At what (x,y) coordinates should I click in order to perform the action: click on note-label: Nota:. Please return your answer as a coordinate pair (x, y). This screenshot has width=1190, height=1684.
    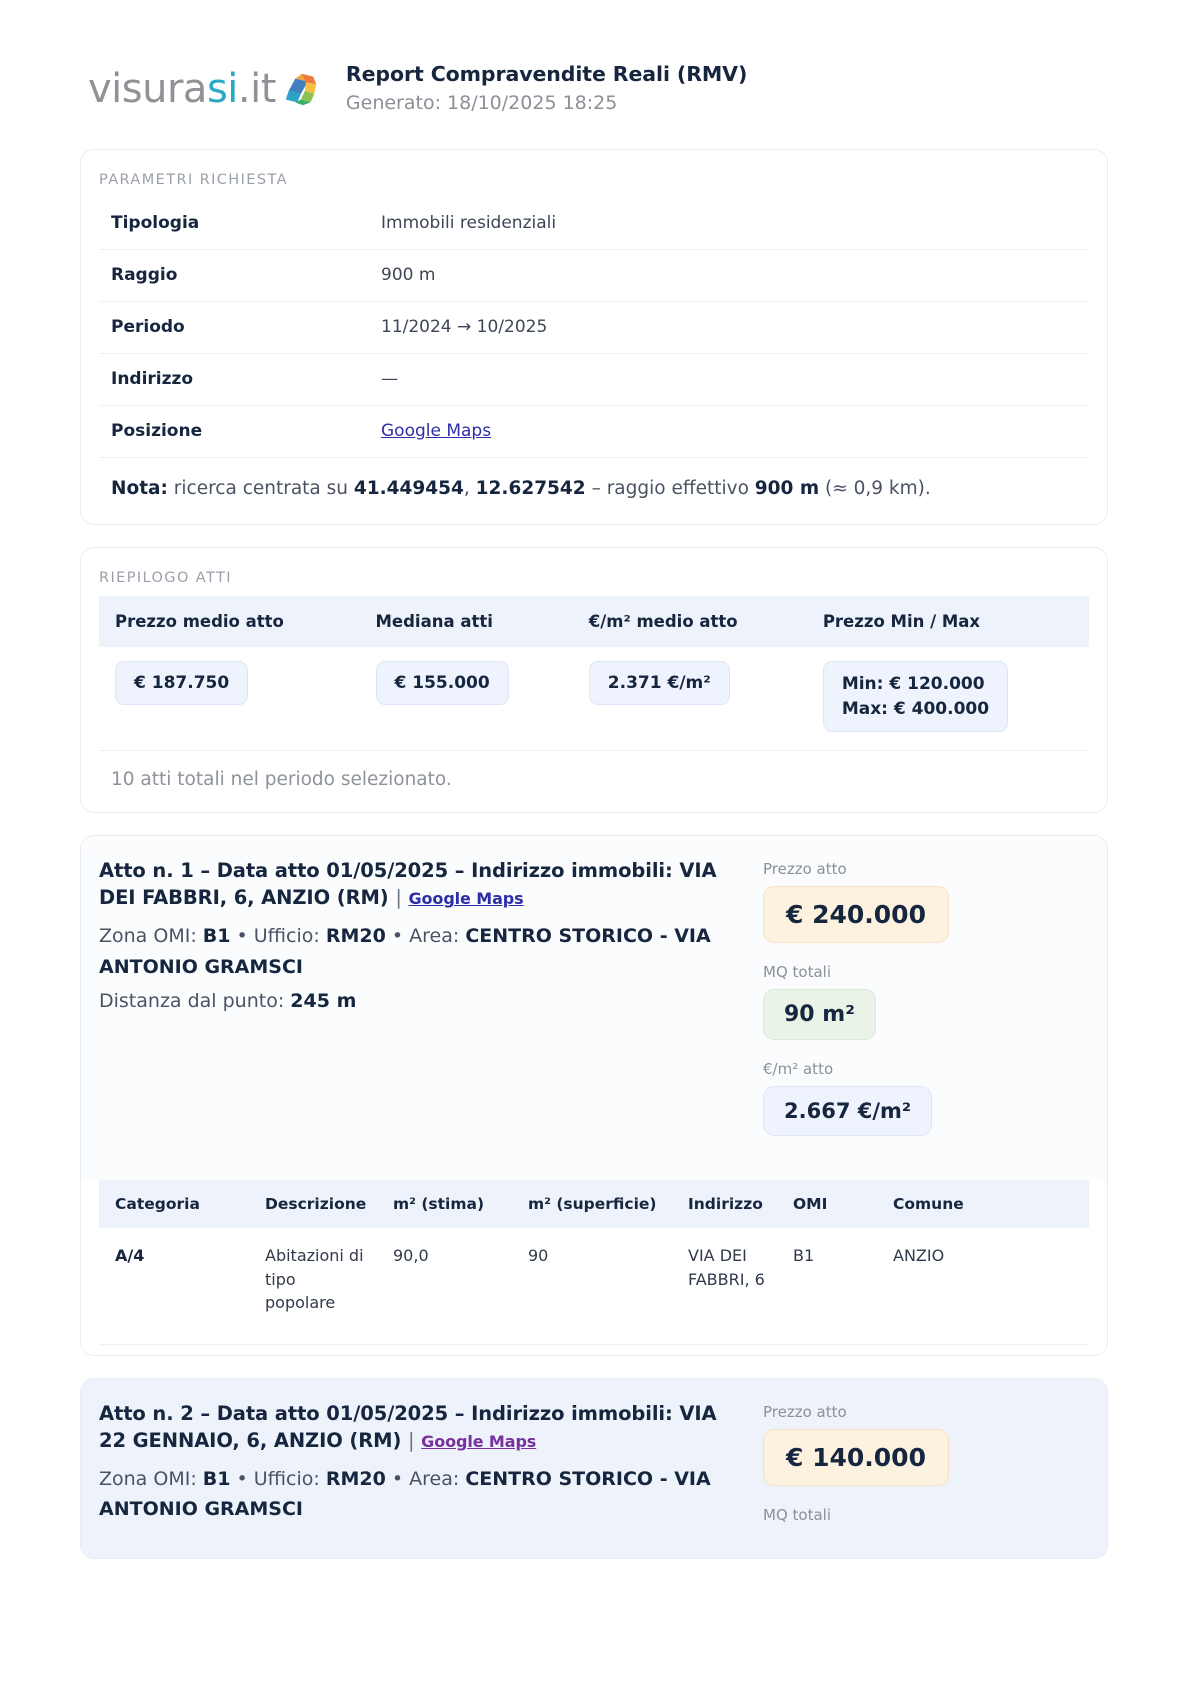
    Looking at the image, I should click on (139, 489).